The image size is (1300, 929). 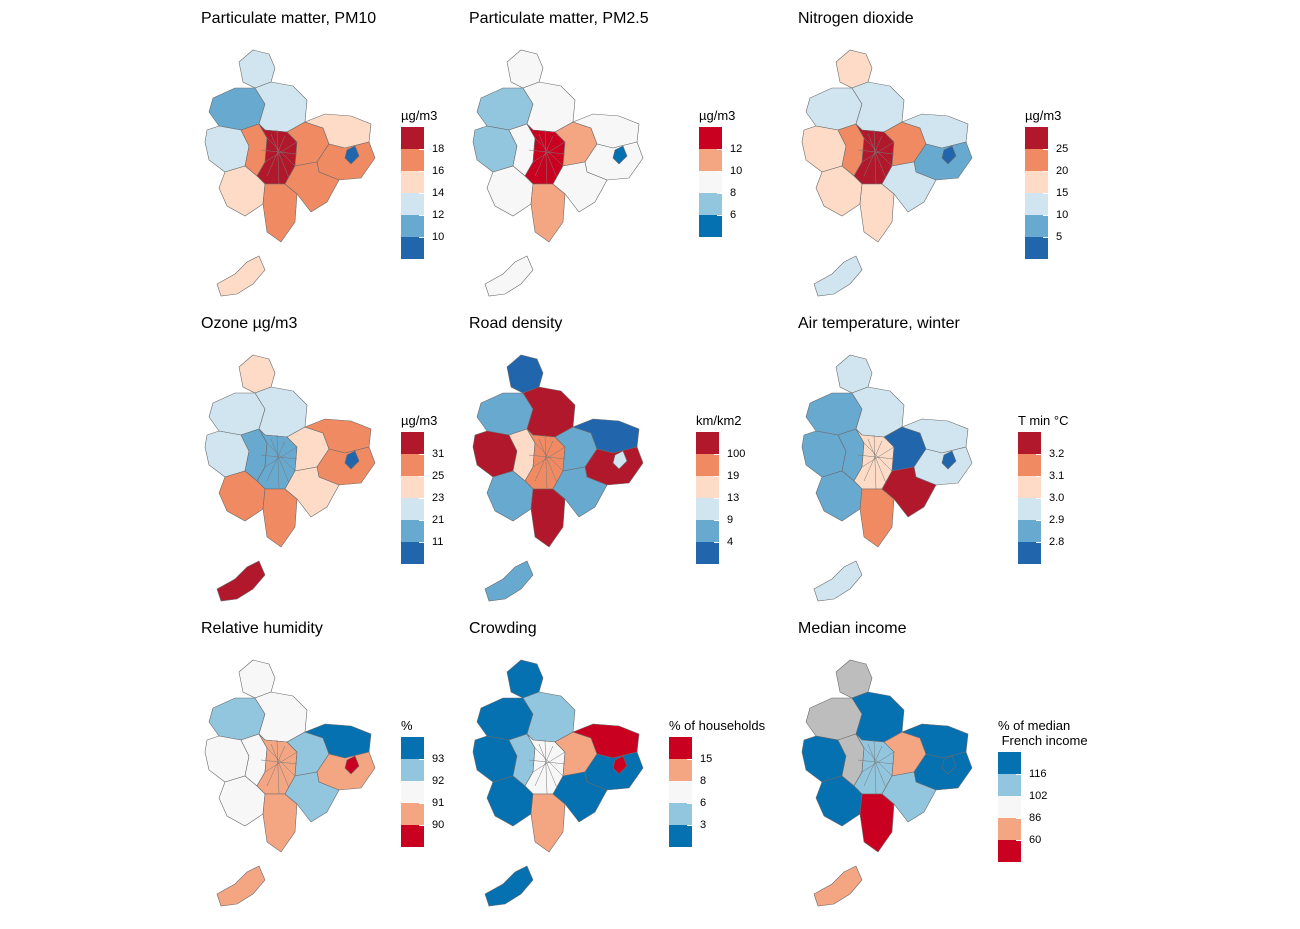 I want to click on map-panel-3: Nitrogen dioxide µg/m3 25 20 15 10 5, so click(x=1008, y=160).